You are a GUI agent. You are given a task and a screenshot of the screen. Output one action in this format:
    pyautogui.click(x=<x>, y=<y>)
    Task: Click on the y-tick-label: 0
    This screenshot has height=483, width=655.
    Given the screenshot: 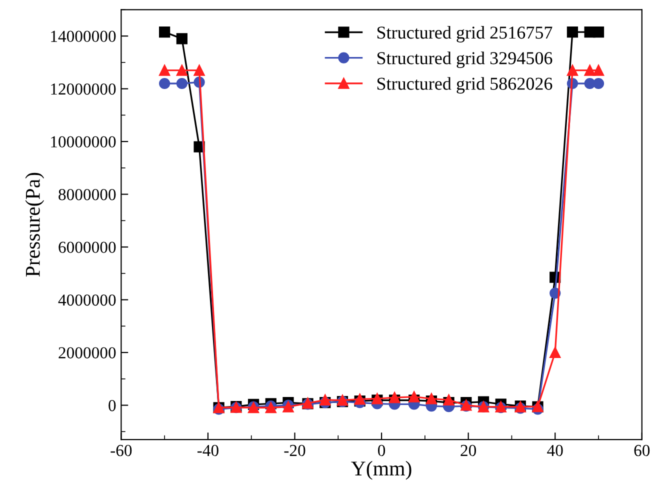 What is the action you would take?
    pyautogui.click(x=112, y=406)
    